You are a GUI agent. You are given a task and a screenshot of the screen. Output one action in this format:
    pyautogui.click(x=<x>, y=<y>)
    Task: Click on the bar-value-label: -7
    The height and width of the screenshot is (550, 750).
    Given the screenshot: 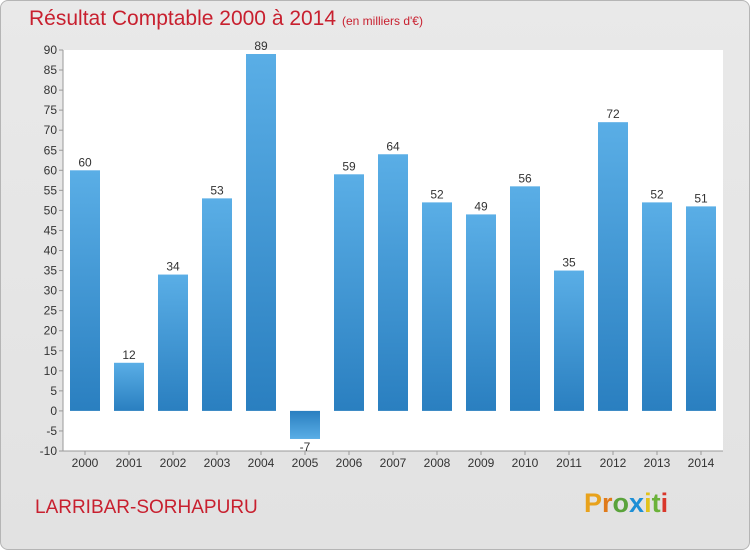 What is the action you would take?
    pyautogui.click(x=305, y=447)
    